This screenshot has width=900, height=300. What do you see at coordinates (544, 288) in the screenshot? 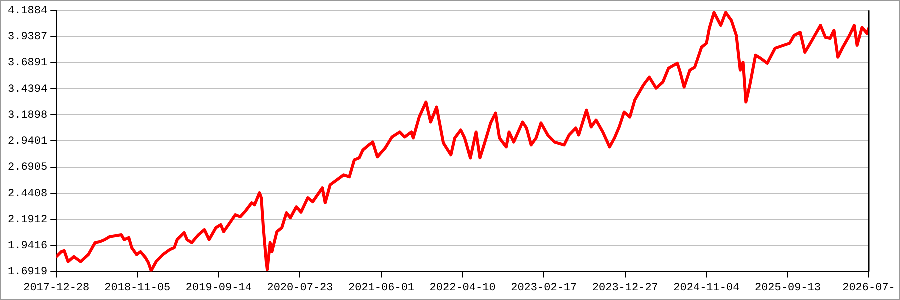
I see `x-tick-label: 2023-02-17` at bounding box center [544, 288].